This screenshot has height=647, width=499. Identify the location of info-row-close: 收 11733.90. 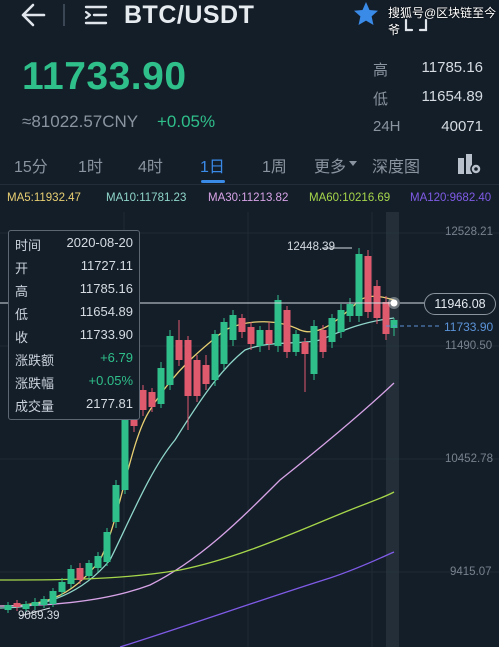
(74, 336).